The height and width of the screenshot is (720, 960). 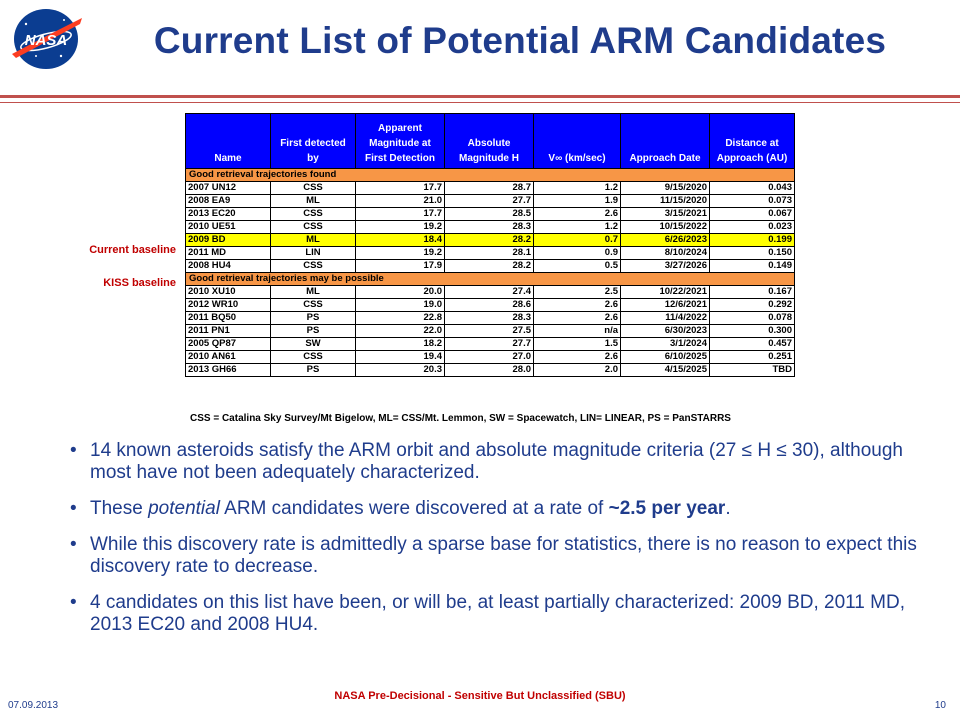 I want to click on table-cell: 0.043, so click(x=752, y=188).